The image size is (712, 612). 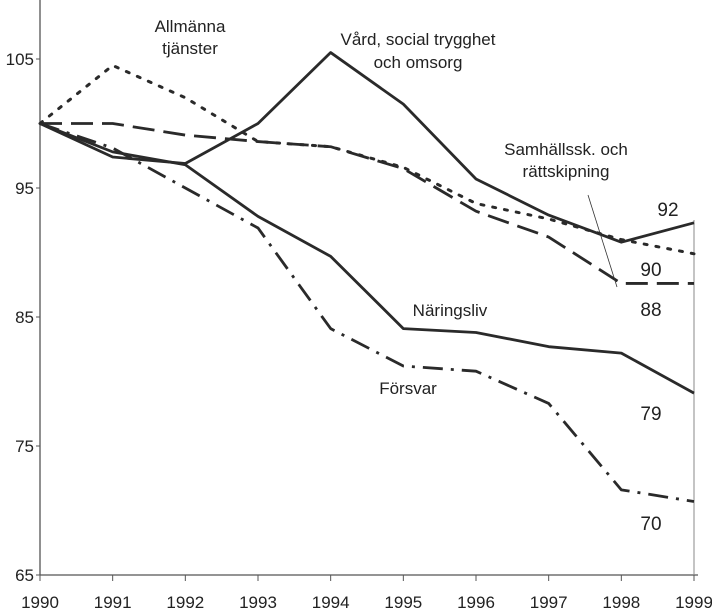 What do you see at coordinates (602, 241) in the screenshot?
I see `leader-line` at bounding box center [602, 241].